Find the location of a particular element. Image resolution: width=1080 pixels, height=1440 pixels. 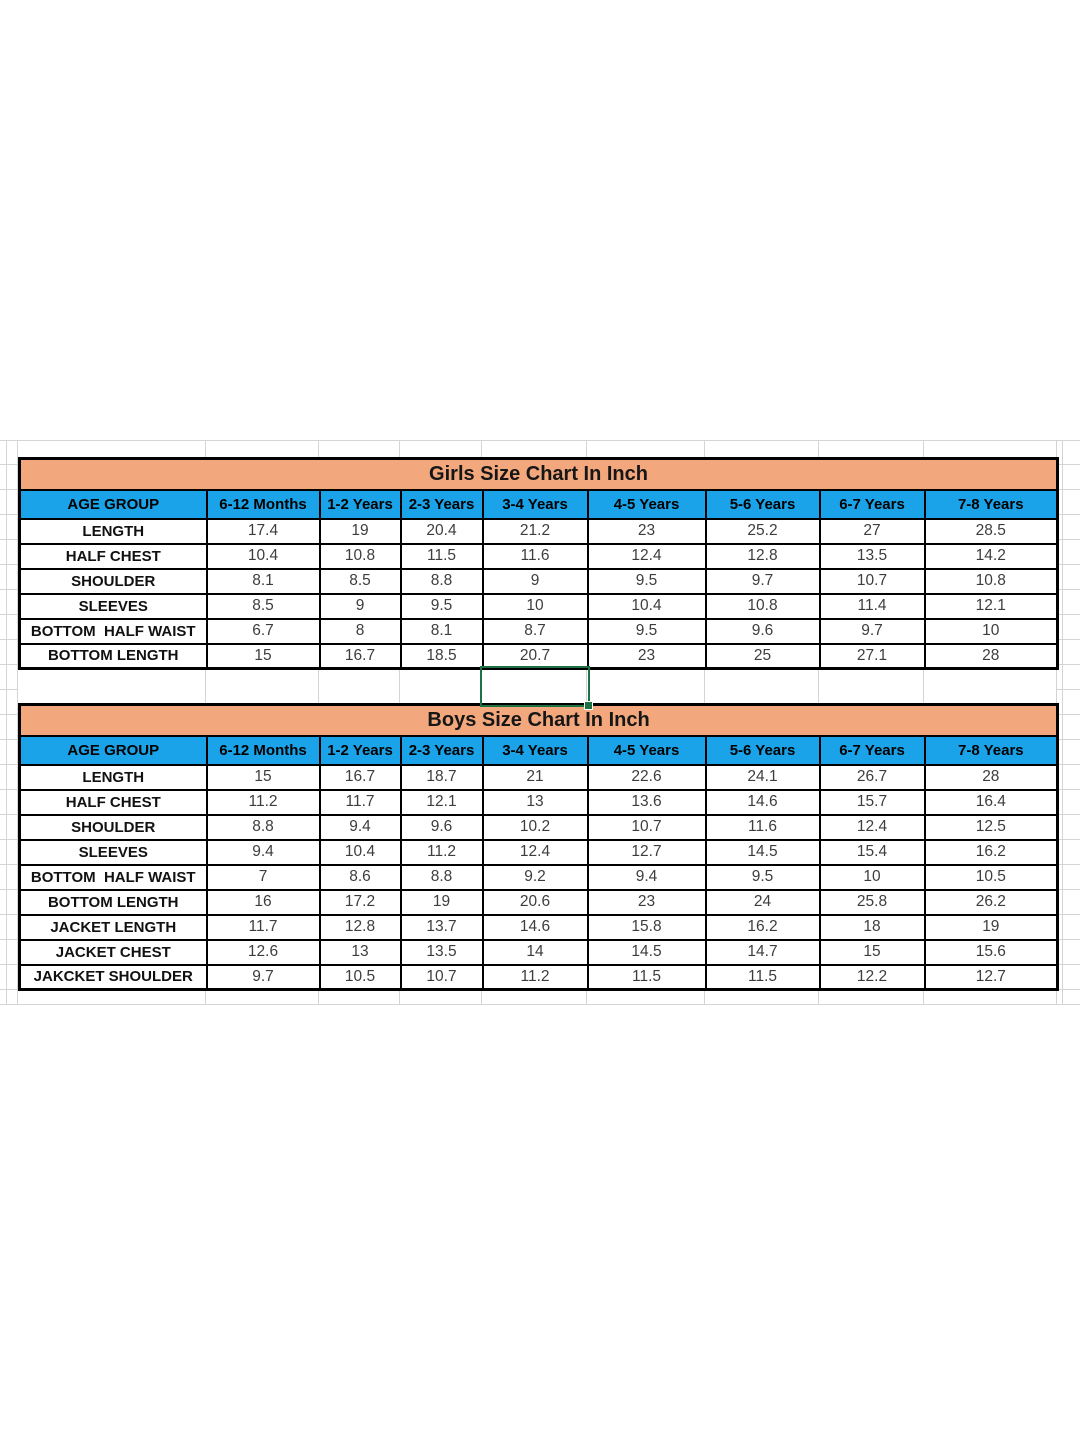

column-header-cell: AGE GROUP is located at coordinates (113, 750).